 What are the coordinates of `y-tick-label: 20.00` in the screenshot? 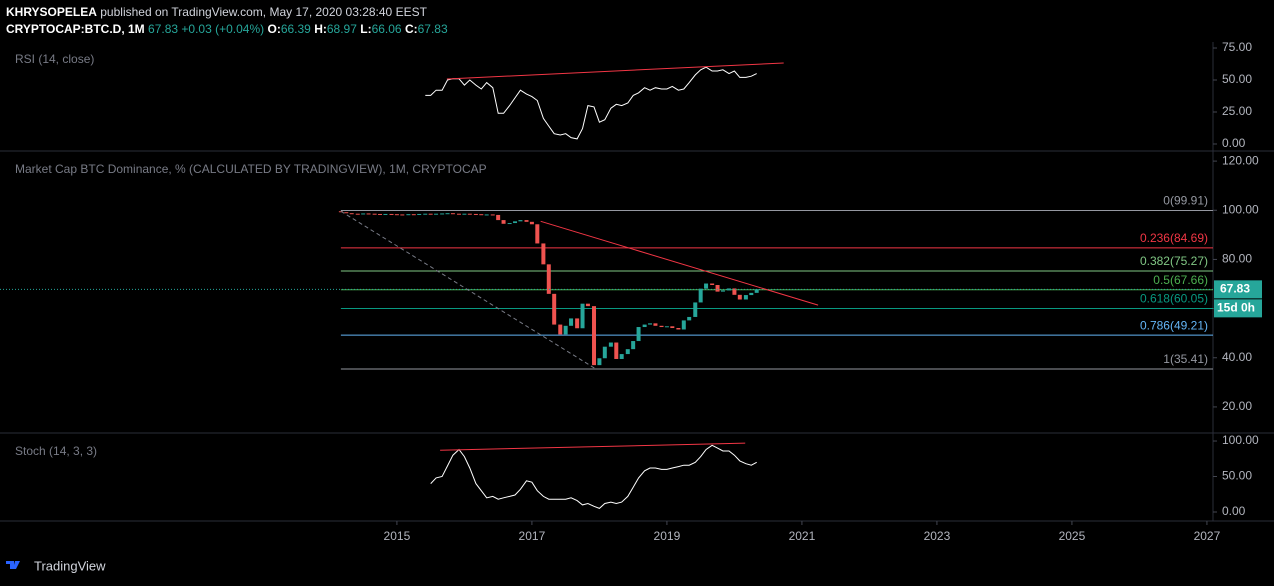 It's located at (1237, 406).